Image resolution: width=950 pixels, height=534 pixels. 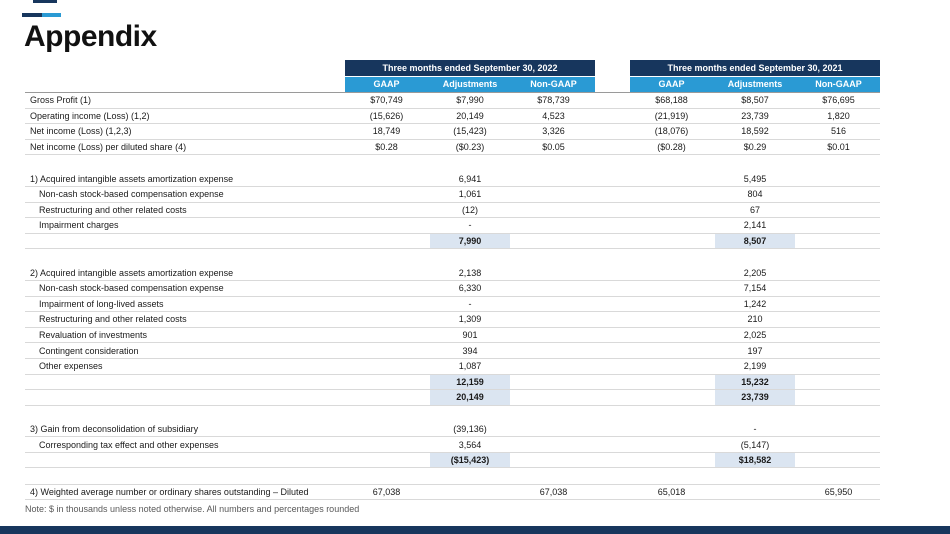 What do you see at coordinates (51, 15) in the screenshot?
I see `accent-blue-segment` at bounding box center [51, 15].